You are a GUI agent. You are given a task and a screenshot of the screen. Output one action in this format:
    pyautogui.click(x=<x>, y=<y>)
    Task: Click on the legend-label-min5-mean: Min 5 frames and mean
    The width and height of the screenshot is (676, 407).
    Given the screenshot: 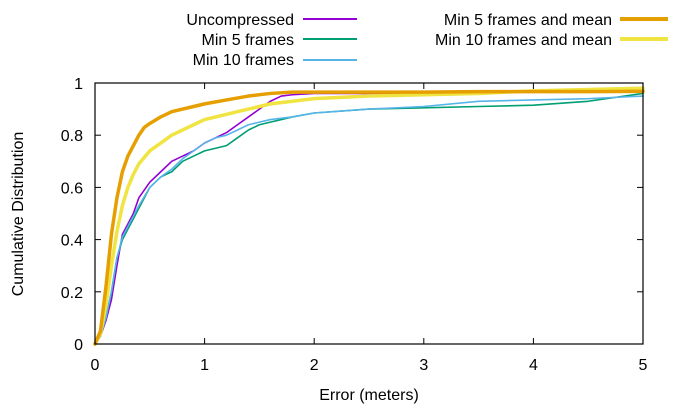 What is the action you would take?
    pyautogui.click(x=528, y=20)
    